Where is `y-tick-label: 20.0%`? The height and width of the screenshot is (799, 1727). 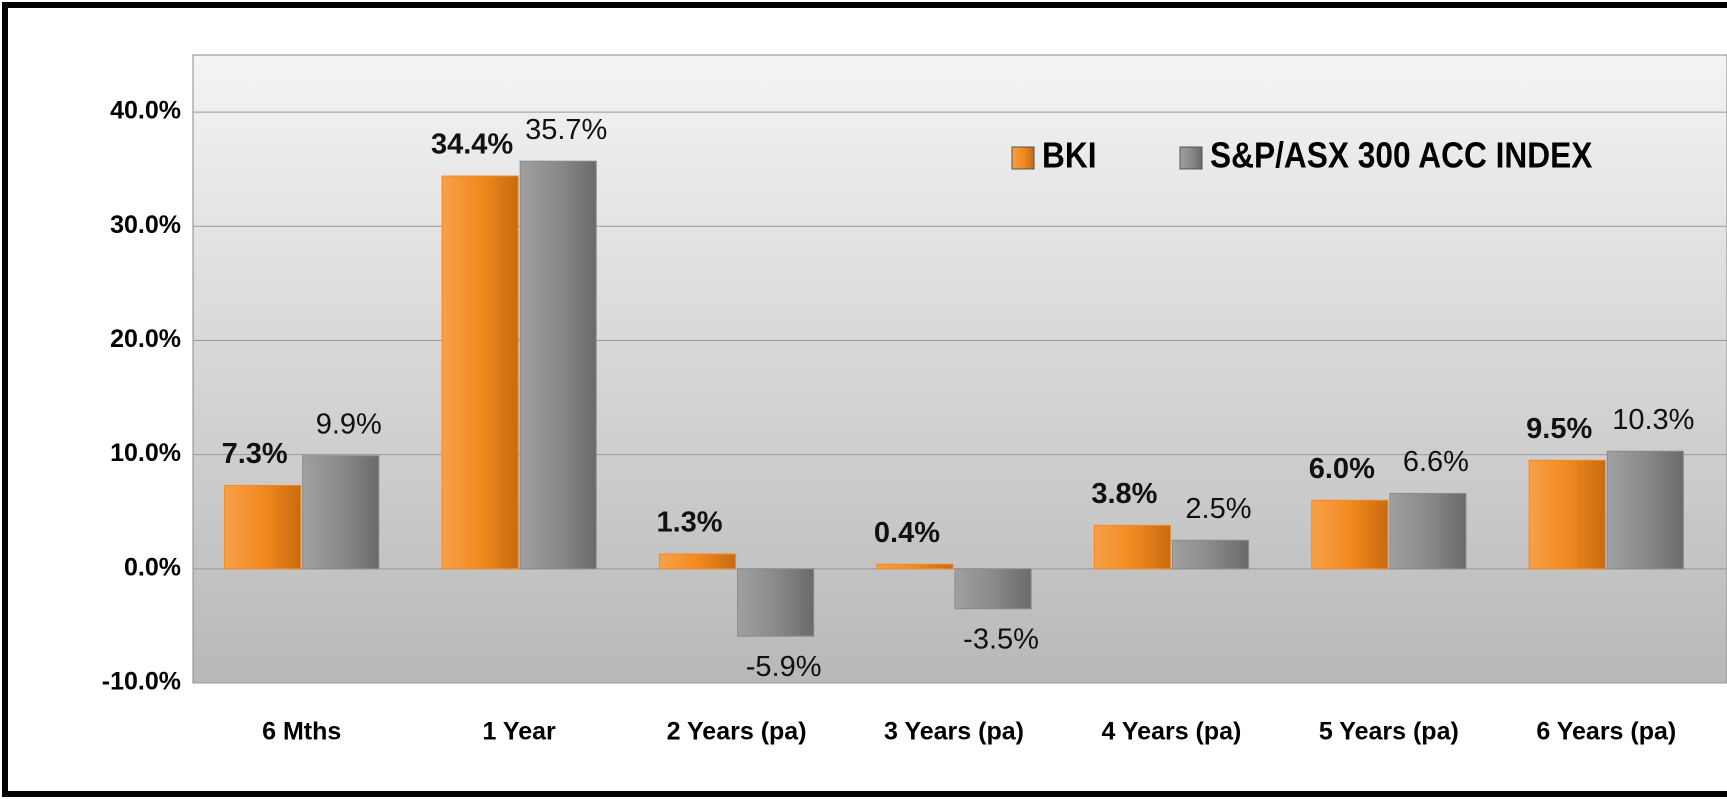
y-tick-label: 20.0% is located at coordinates (145, 339).